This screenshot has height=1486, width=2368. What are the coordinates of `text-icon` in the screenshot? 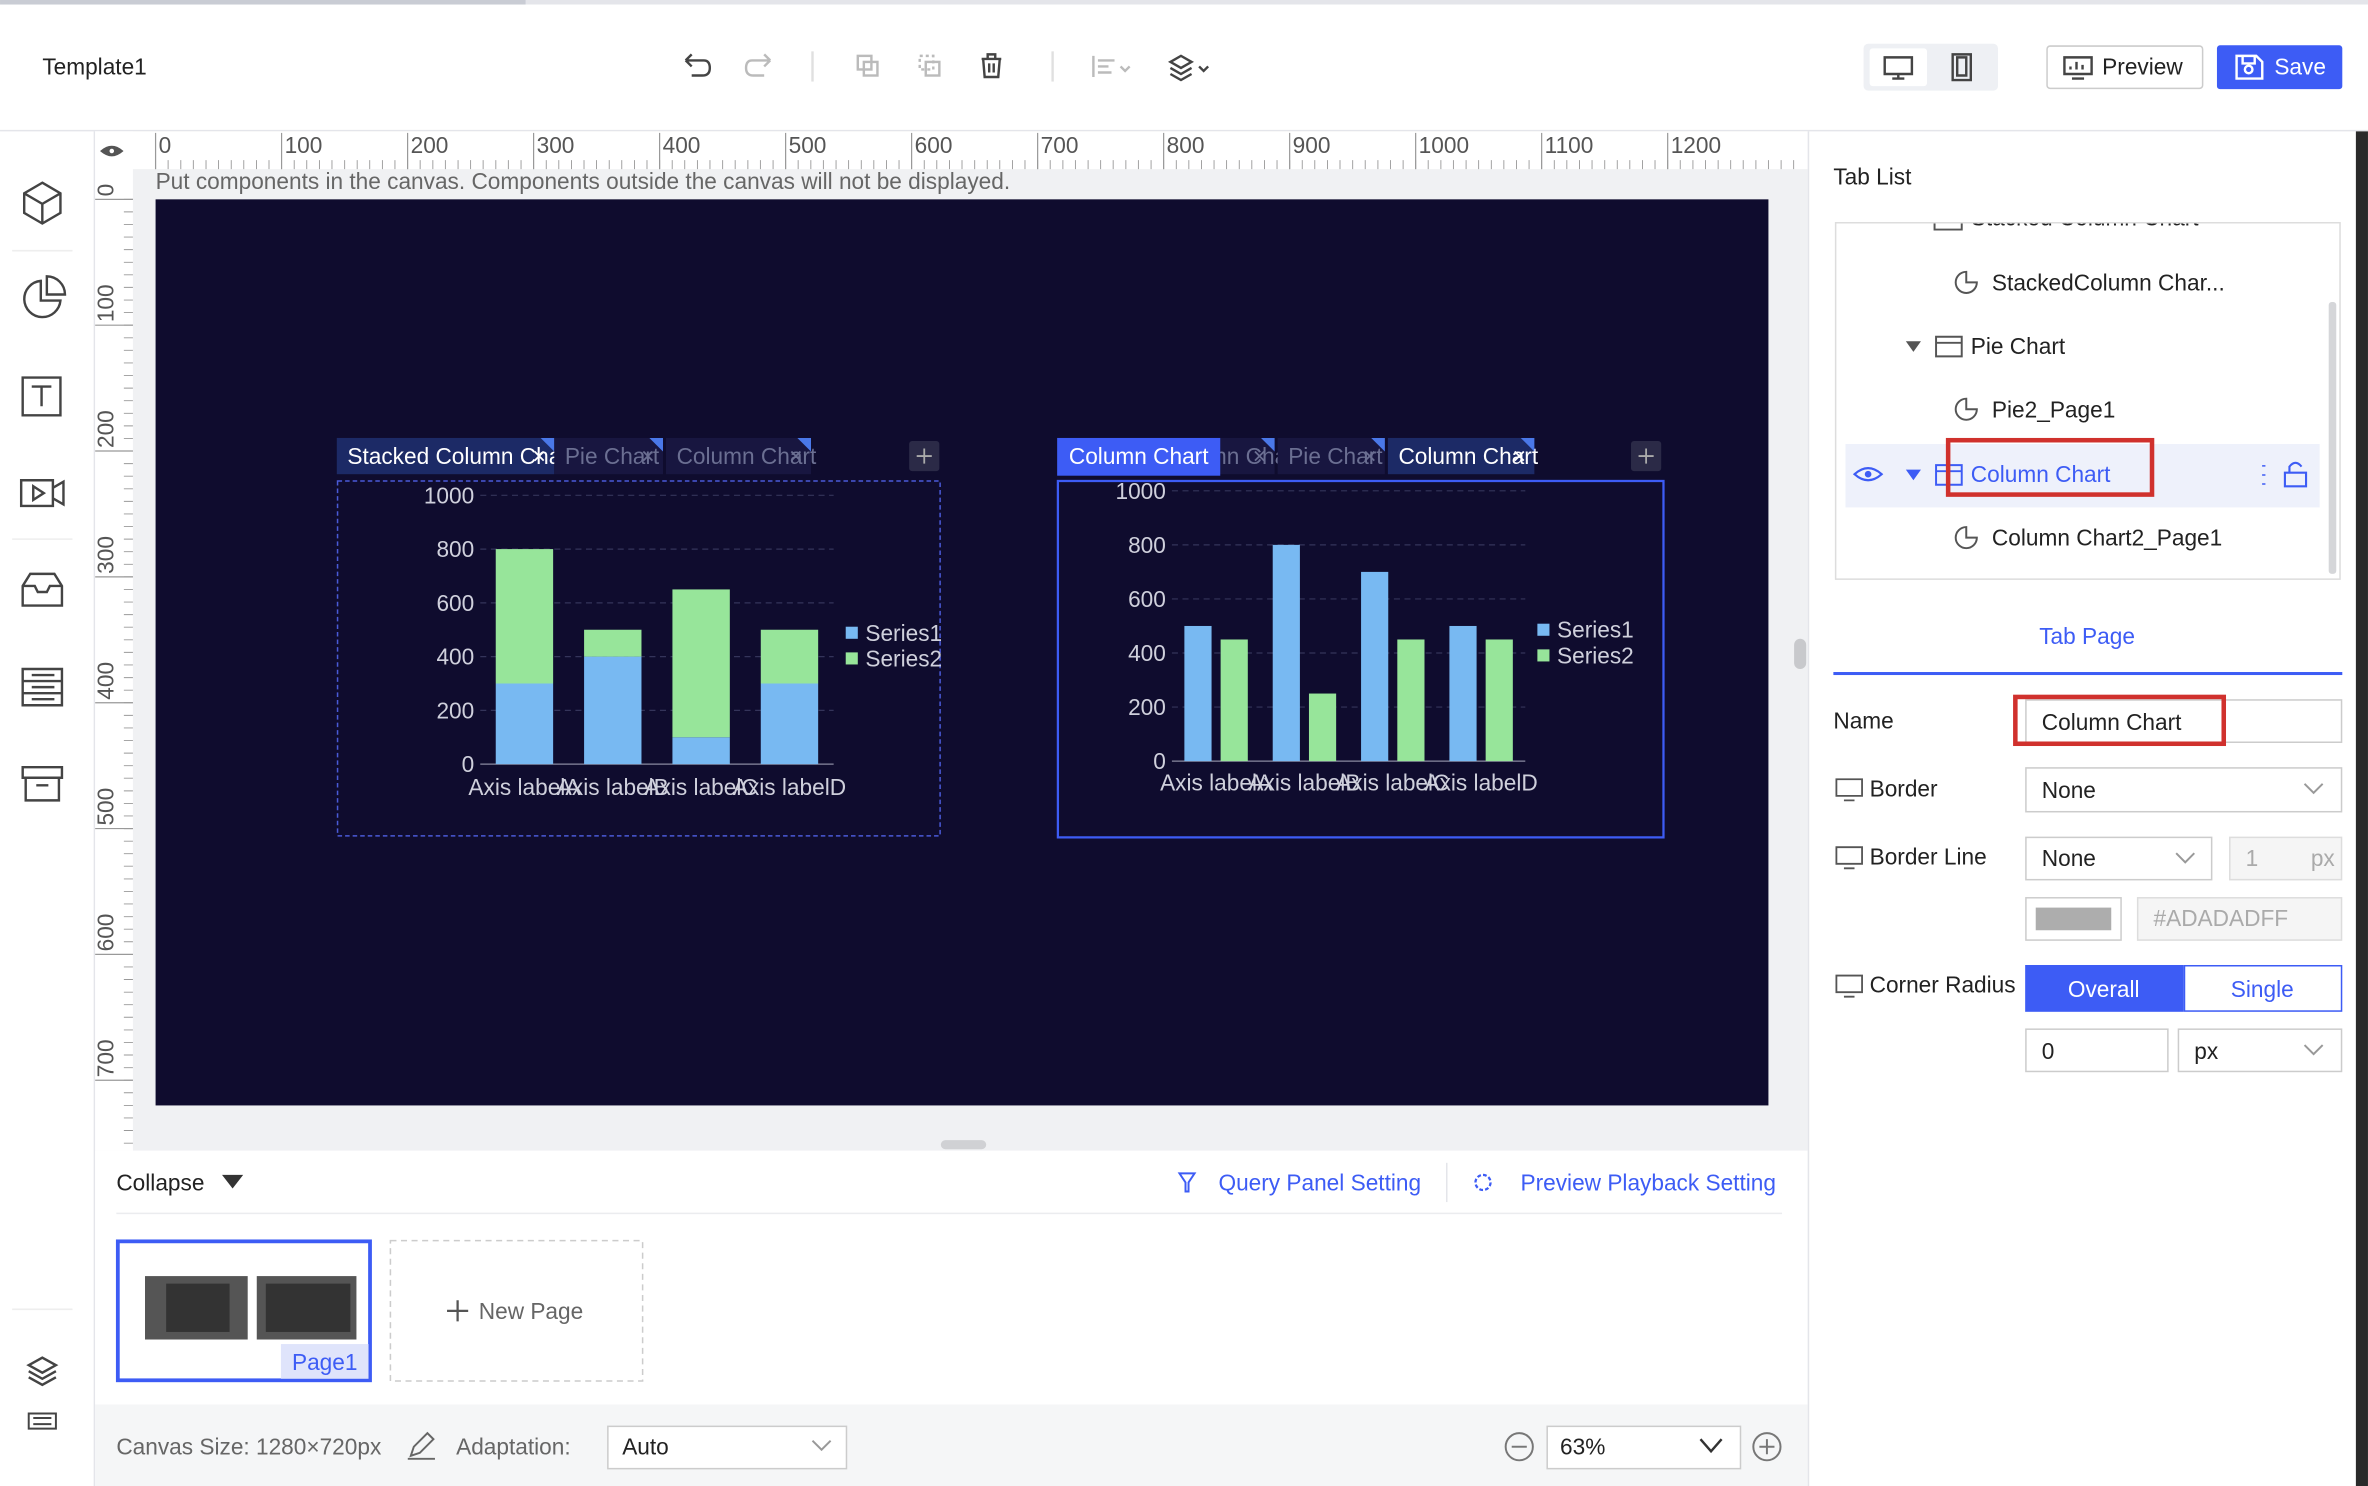 It's located at (41, 396).